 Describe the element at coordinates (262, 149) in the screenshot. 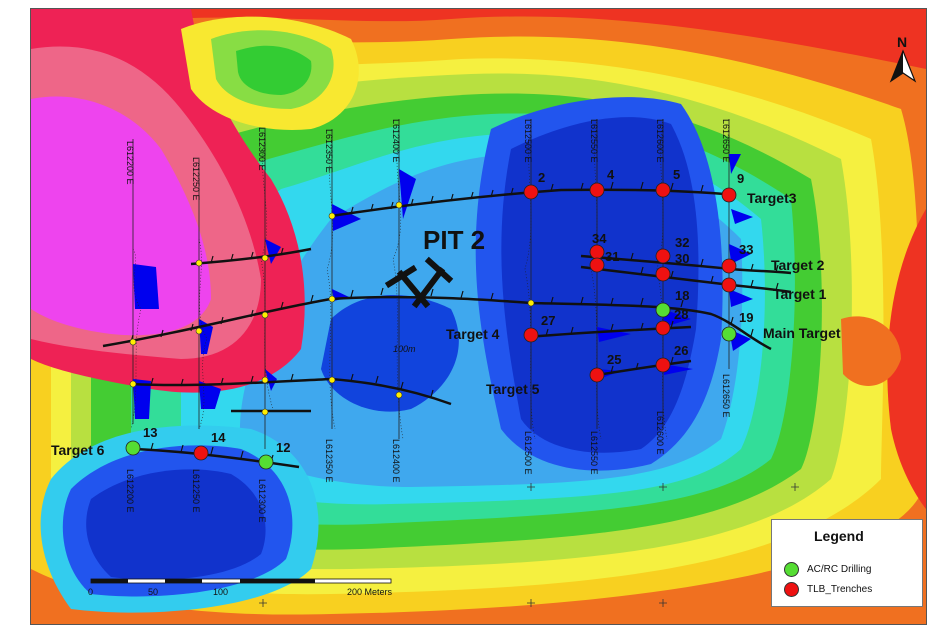

I see `line-label-top-612300: L612300 E` at that location.